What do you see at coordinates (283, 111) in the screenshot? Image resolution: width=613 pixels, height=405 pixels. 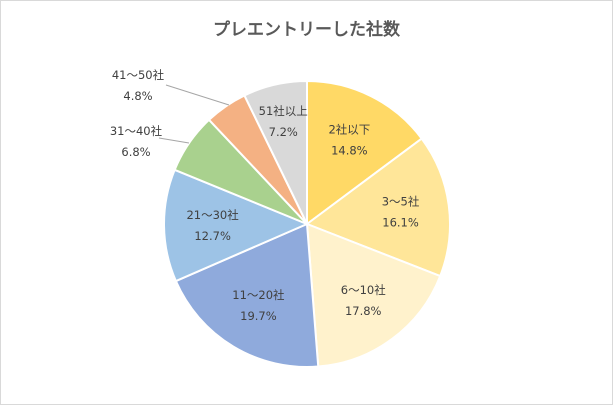 I see `category-label: 51社以上` at bounding box center [283, 111].